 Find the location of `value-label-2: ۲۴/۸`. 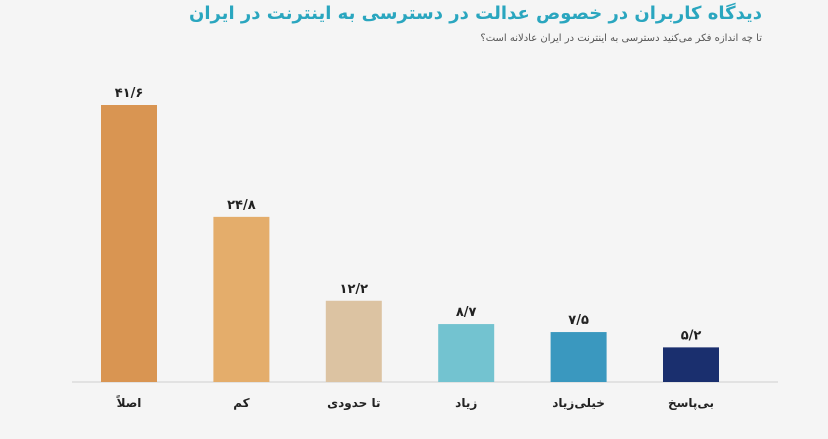

value-label-2: ۲۴/۸ is located at coordinates (241, 205).